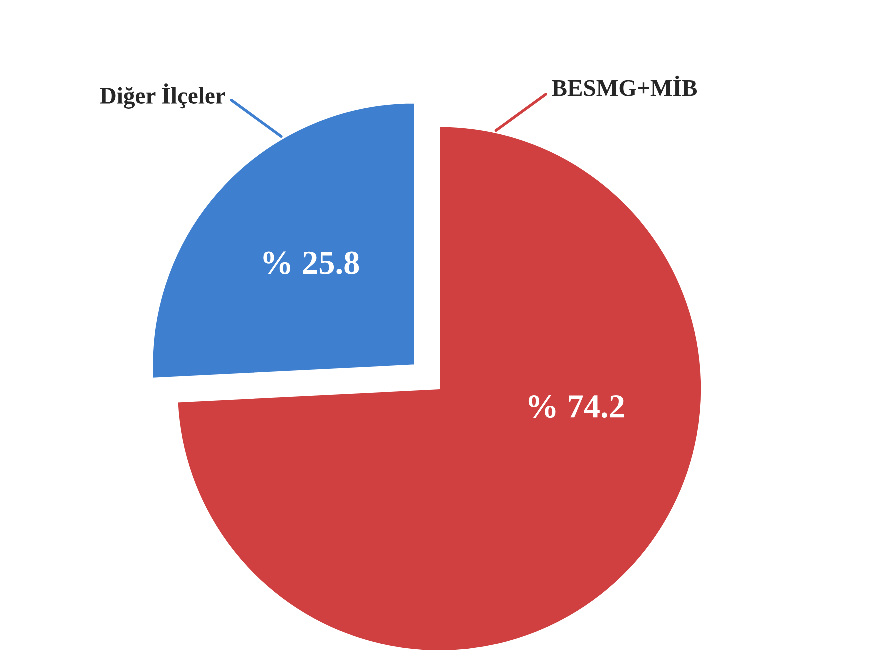 The image size is (879, 671). I want to click on slice-label: BESMG+MİB, so click(625, 86).